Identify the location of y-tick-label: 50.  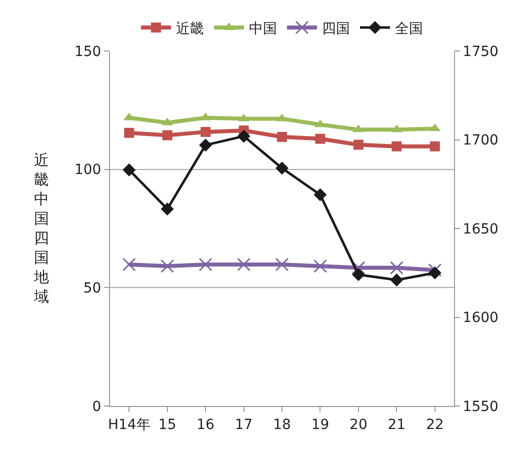
(92, 288).